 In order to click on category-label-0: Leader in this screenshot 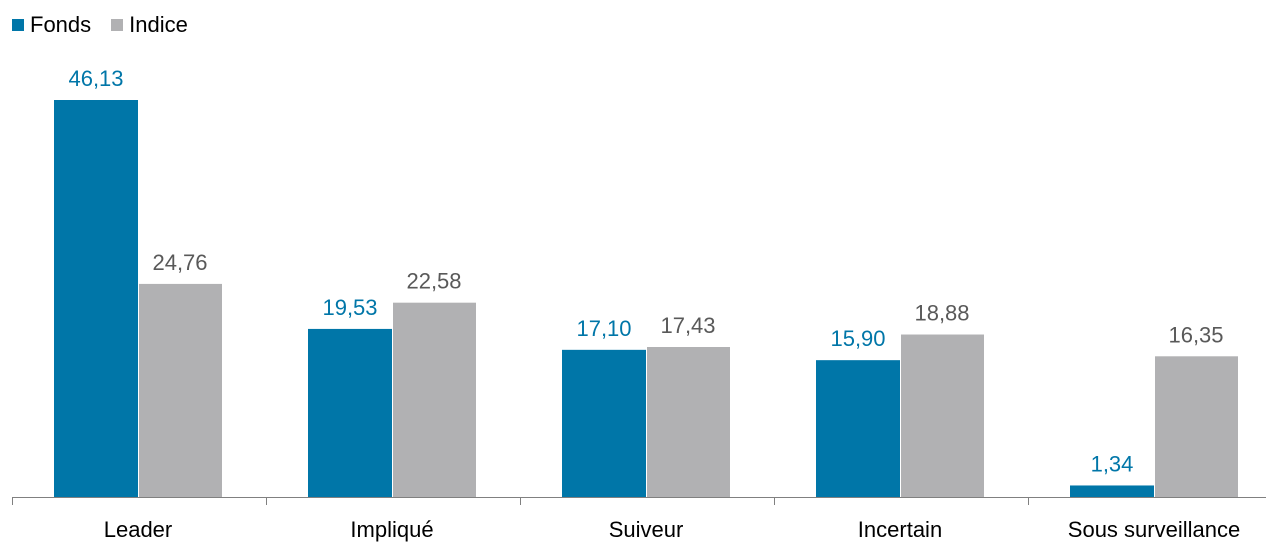, I will do `click(138, 529)`.